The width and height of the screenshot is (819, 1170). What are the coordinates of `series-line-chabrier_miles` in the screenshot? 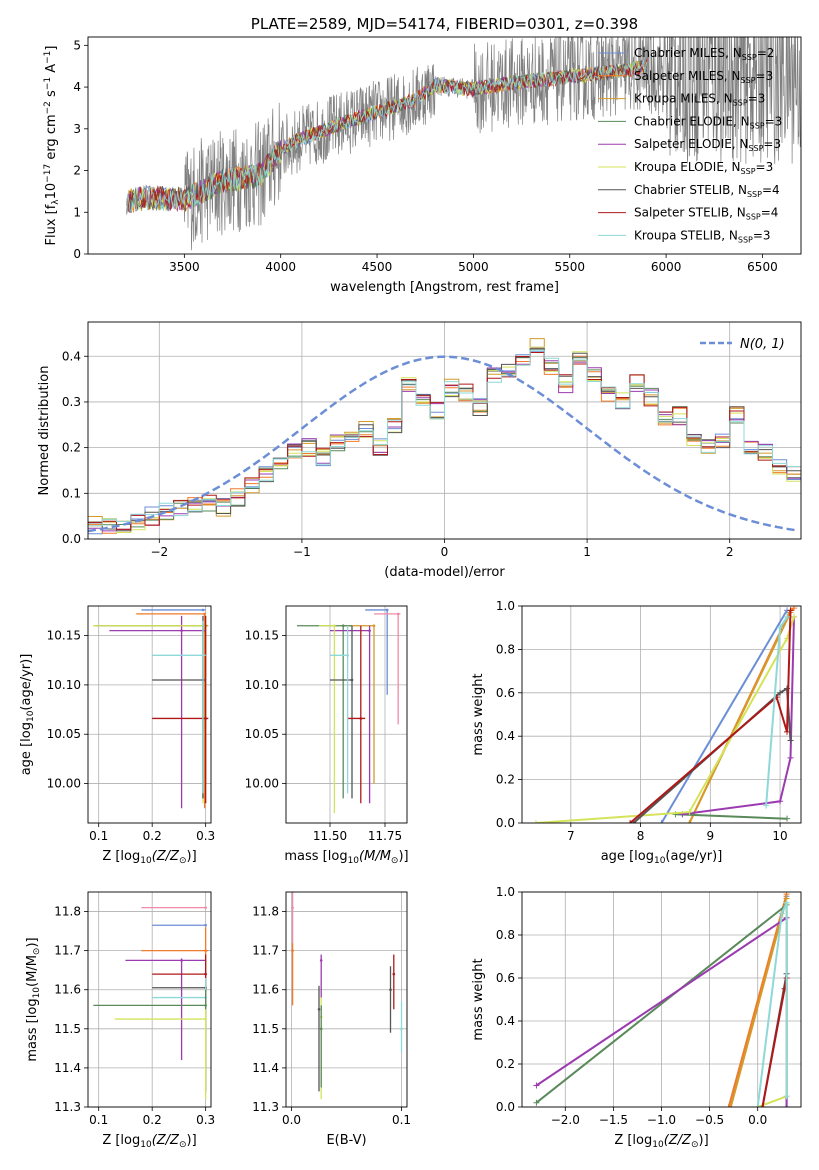 It's located at (724, 716).